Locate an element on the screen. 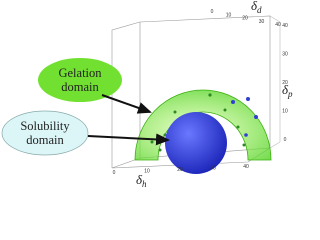  axis-label: δd is located at coordinates (256, 7).